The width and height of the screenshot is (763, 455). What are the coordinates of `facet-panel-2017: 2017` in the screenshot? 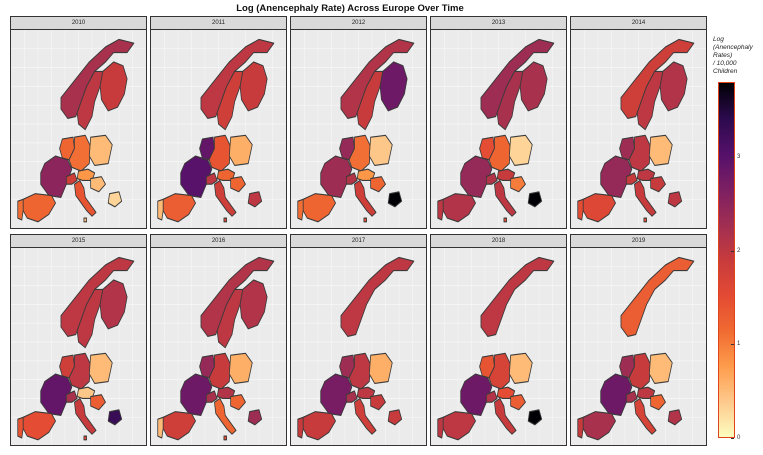 It's located at (358, 339).